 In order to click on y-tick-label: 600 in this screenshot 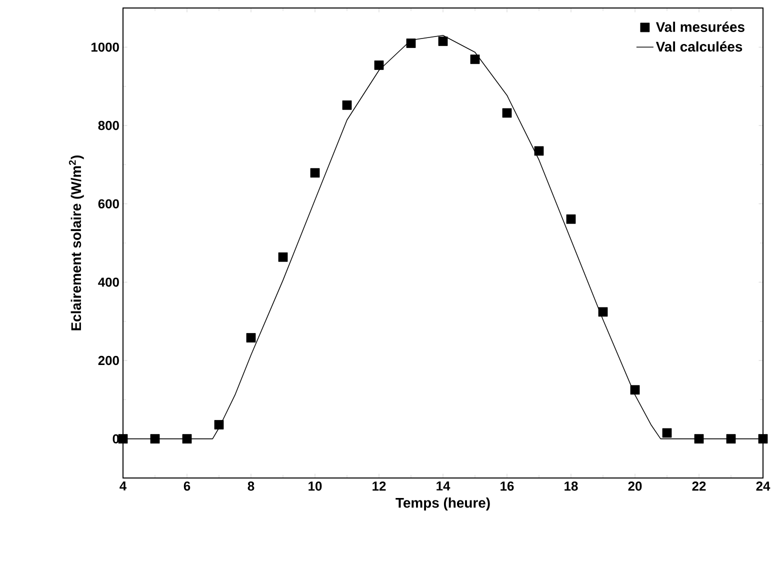, I will do `click(108, 203)`.